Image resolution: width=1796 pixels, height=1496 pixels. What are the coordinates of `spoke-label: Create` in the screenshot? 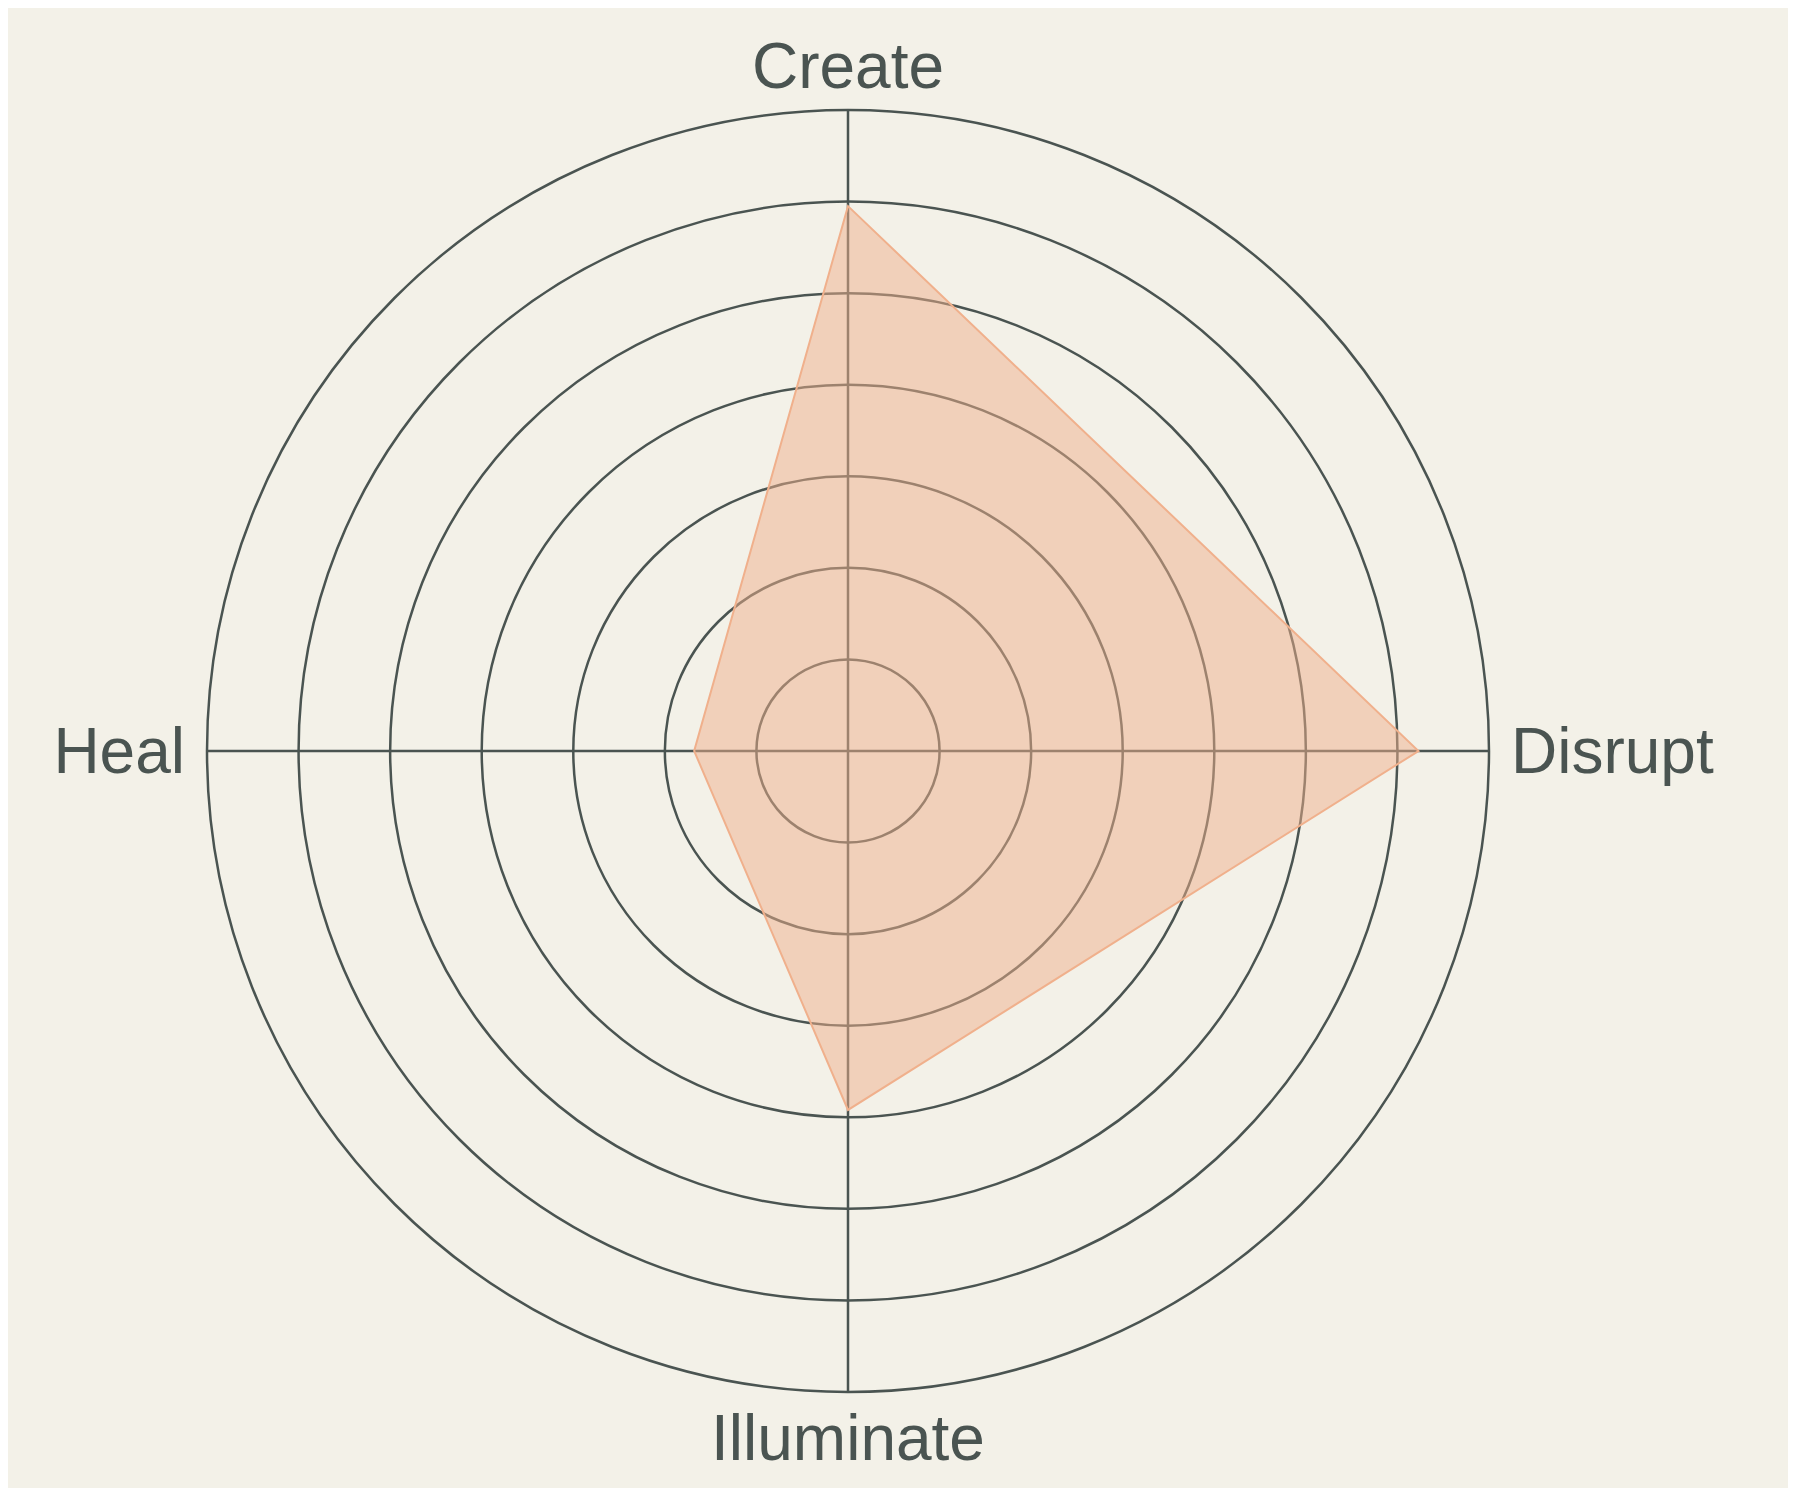 It's located at (848, 66).